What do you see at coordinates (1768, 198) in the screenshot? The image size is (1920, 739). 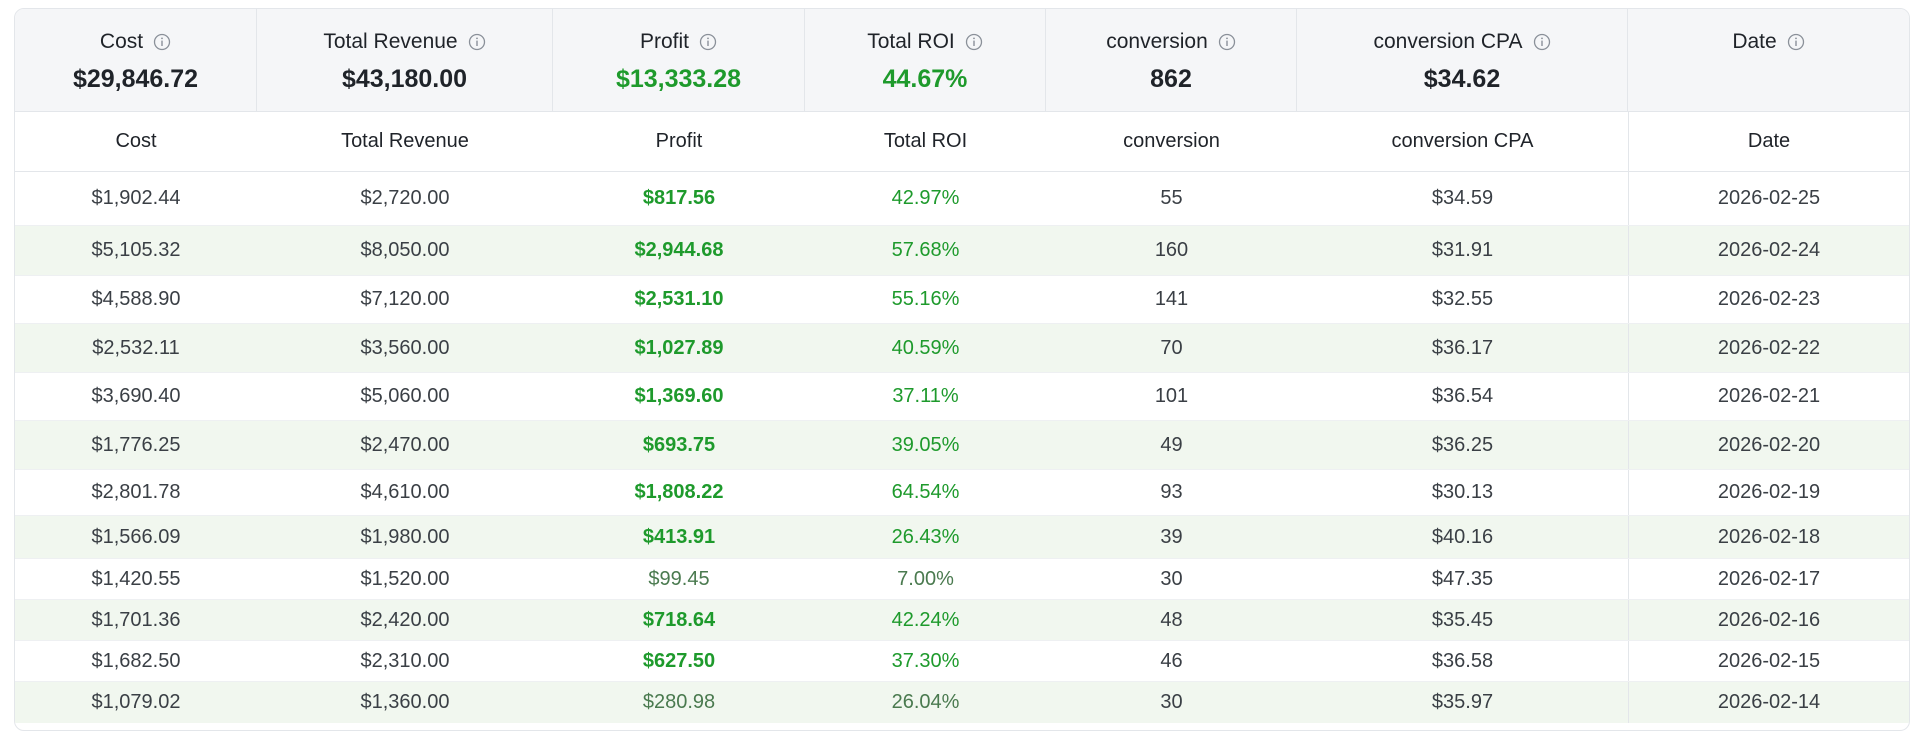 I see `cell-date: 2026-02-25` at bounding box center [1768, 198].